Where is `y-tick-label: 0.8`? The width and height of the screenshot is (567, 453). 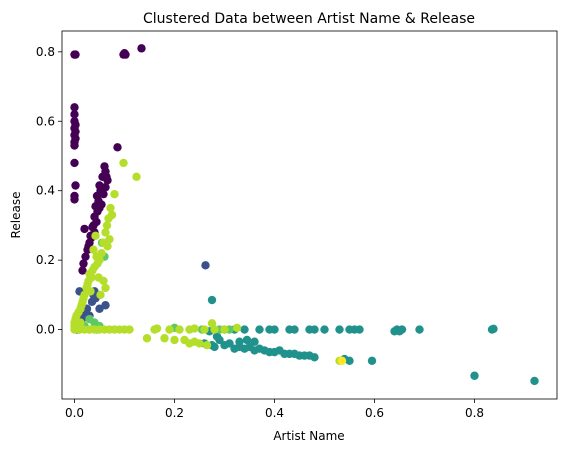
y-tick-label: 0.8 is located at coordinates (45, 52).